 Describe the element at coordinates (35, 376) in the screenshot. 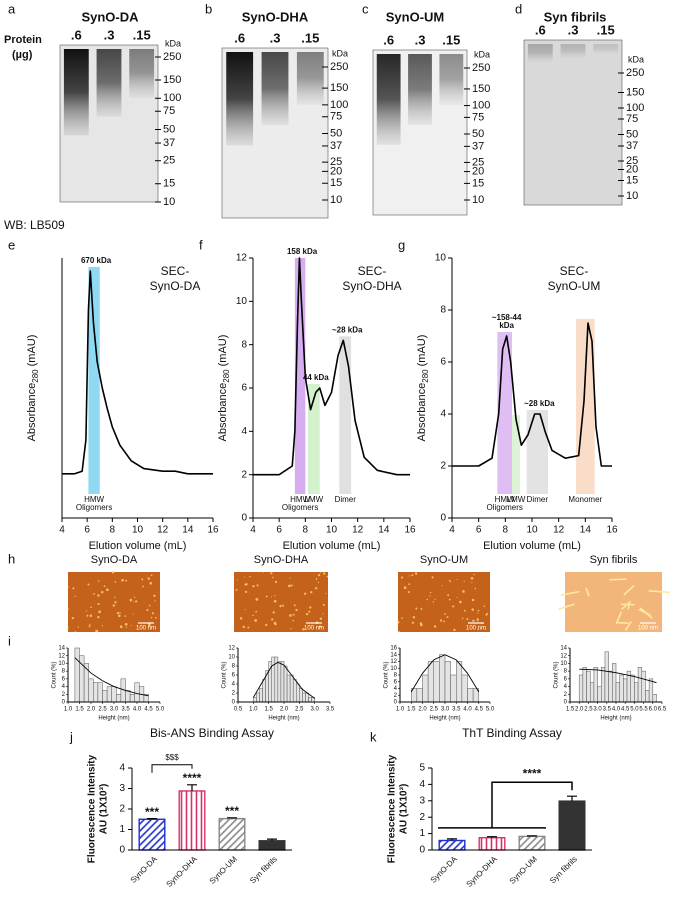

I see `y-axis-label-sub: 280` at that location.